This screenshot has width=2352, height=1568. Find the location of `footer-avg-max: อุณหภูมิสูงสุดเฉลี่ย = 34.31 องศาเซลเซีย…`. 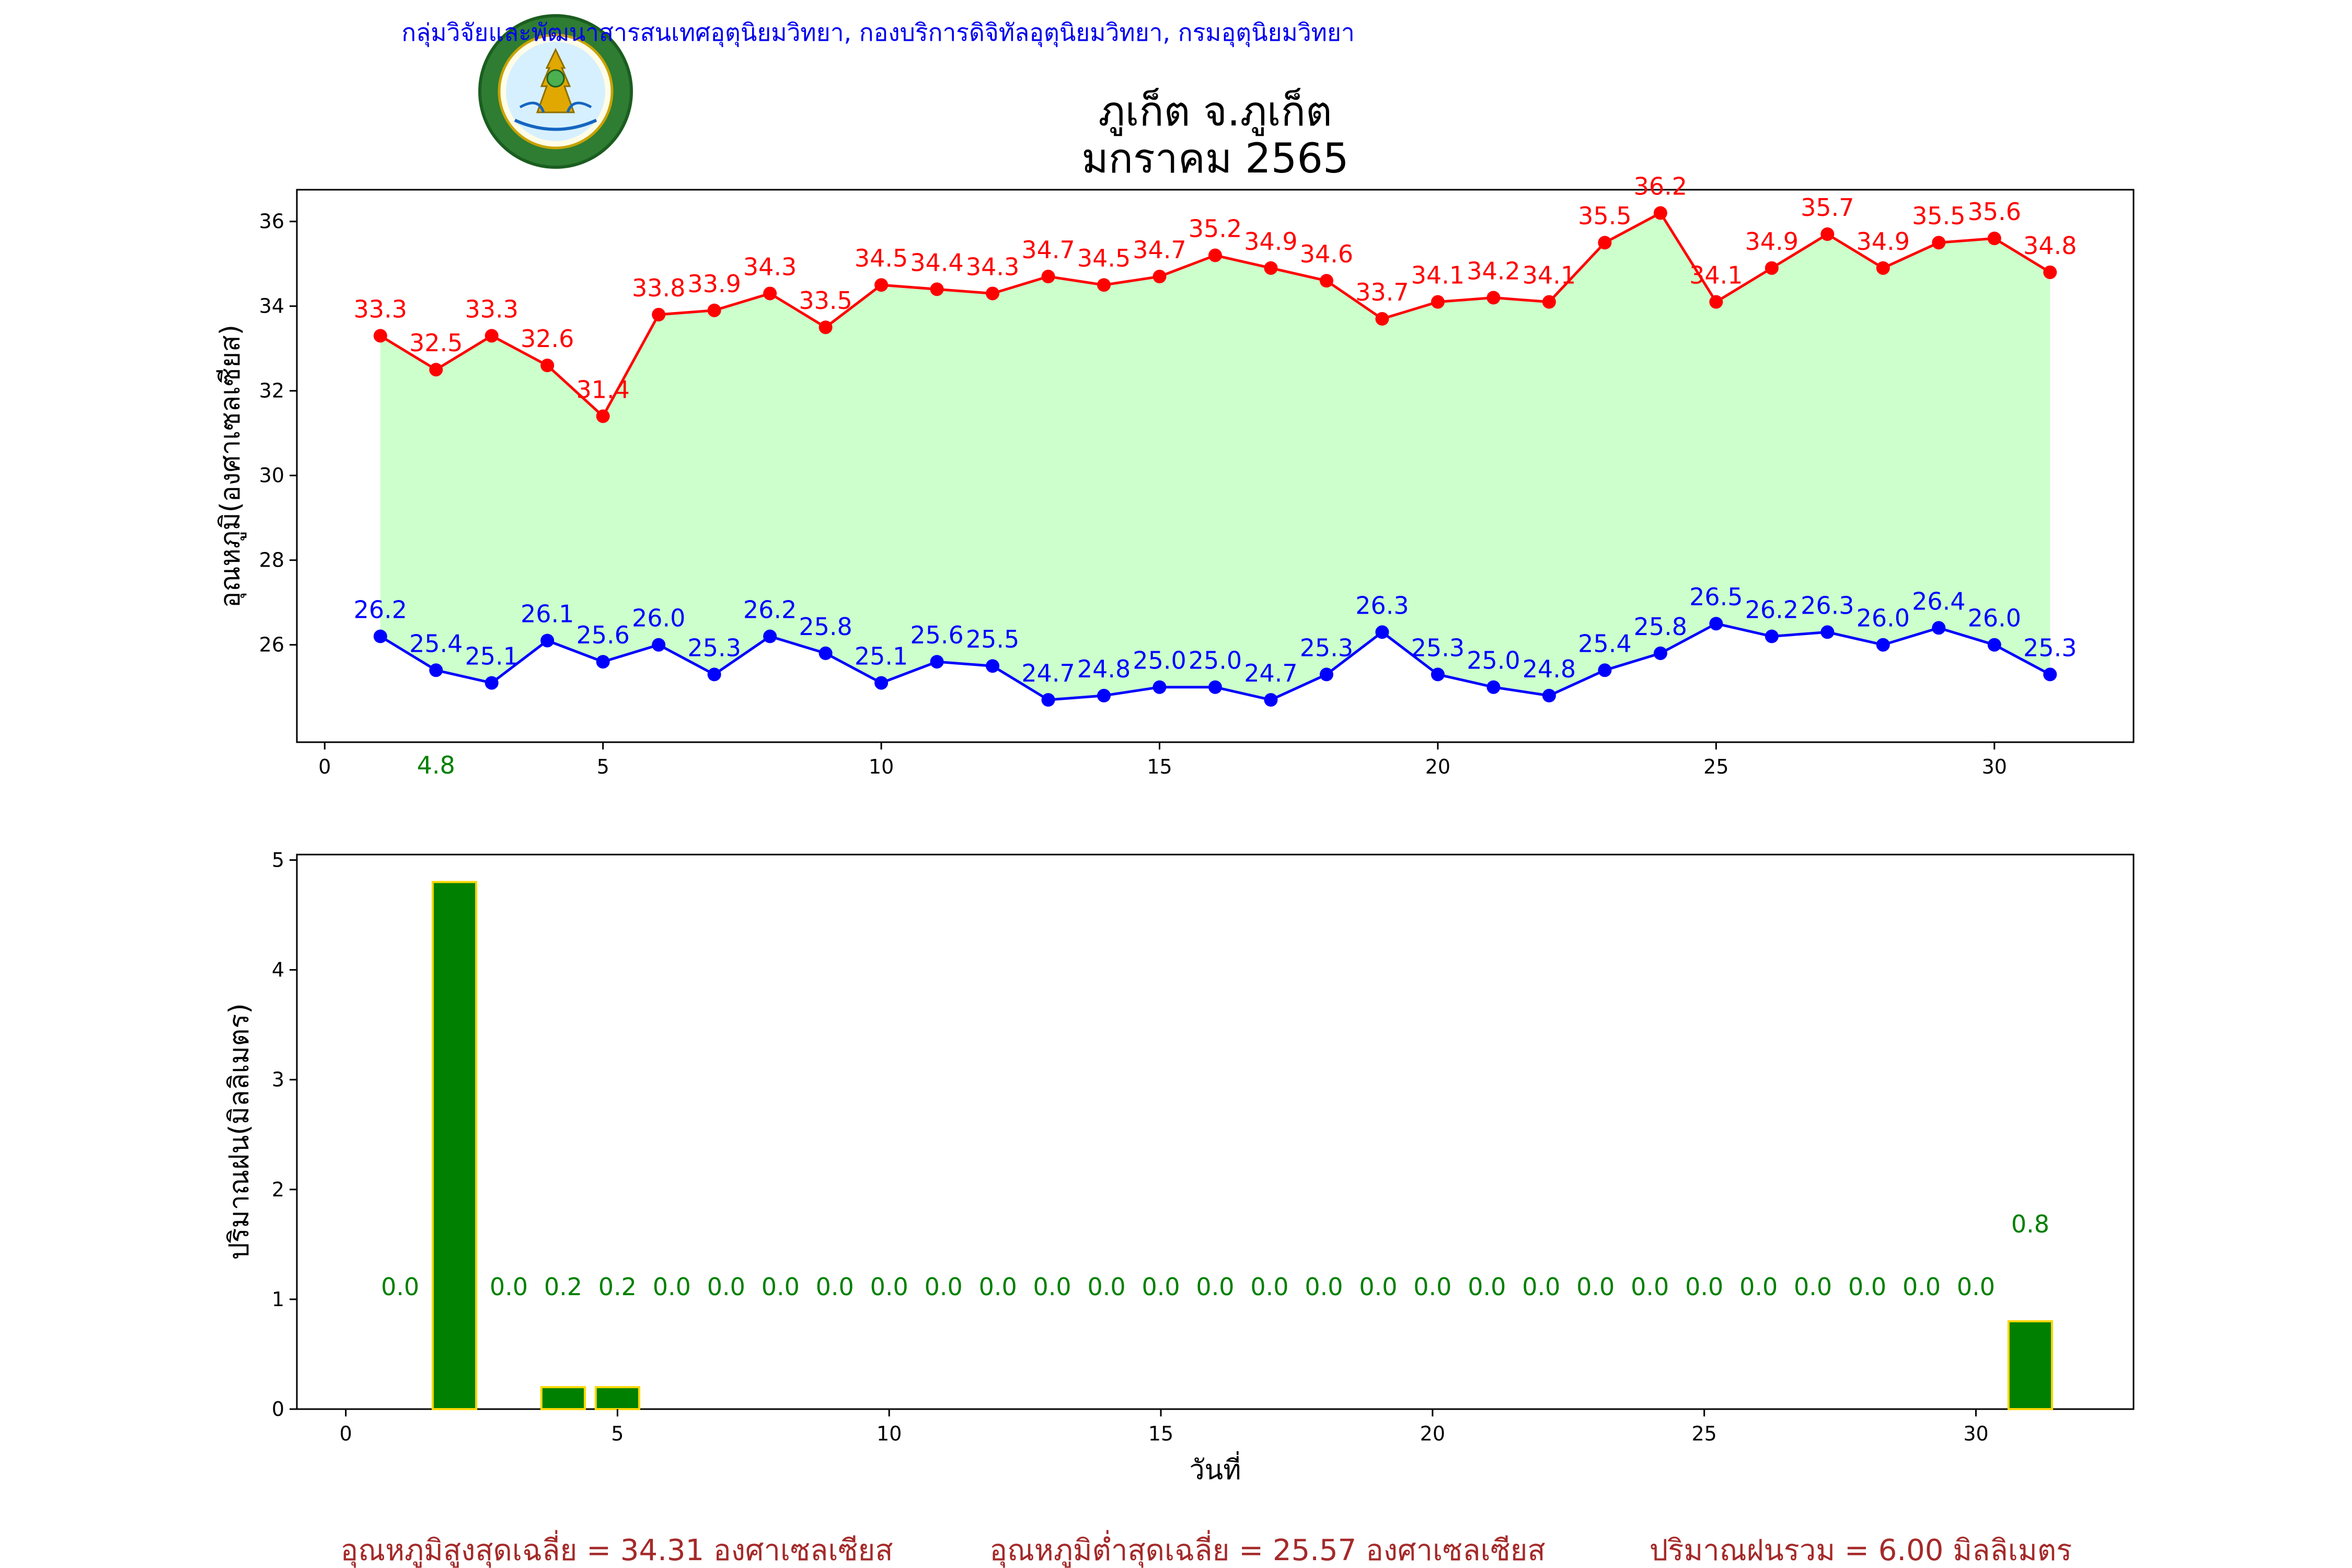

footer-avg-max: อุณหภูมิสูงสุดเฉลี่ย = 34.31 องศาเซลเซีย… is located at coordinates (616, 1549).